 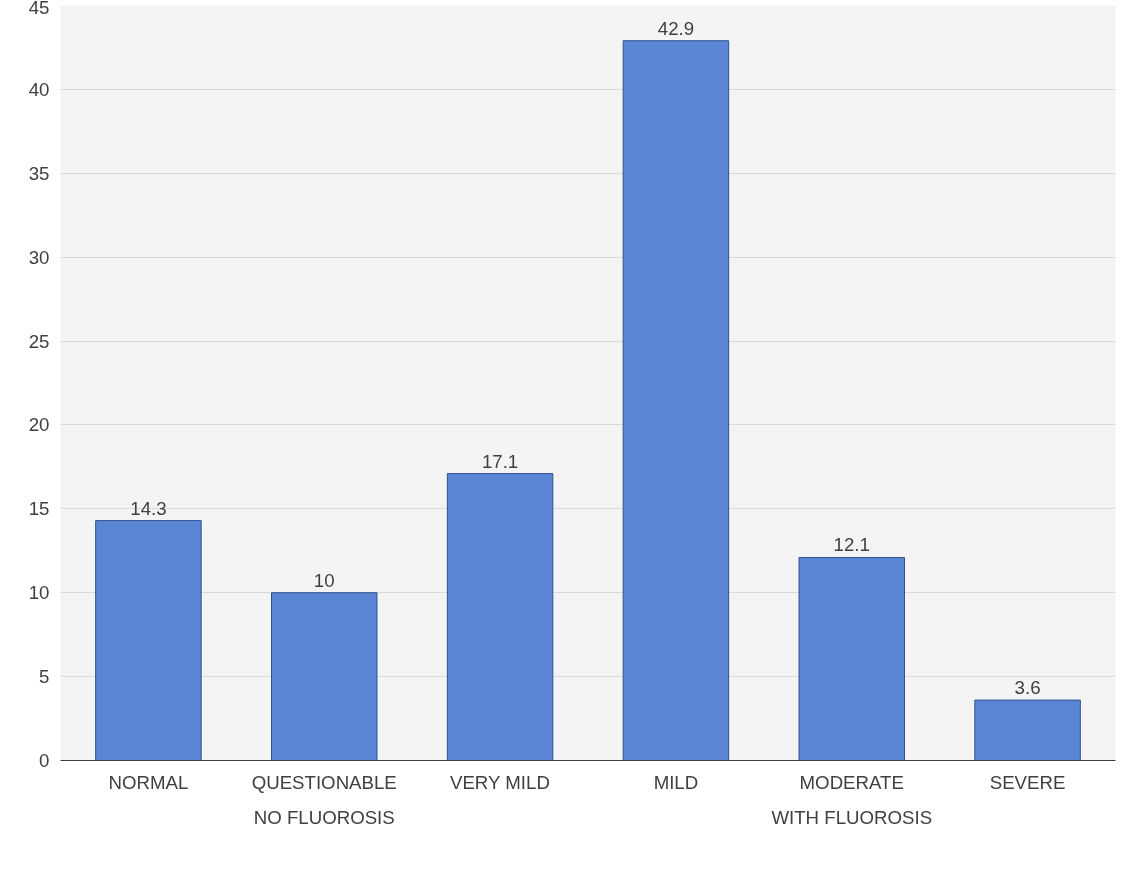 What do you see at coordinates (39, 89) in the screenshot?
I see `y-tick-label: 40` at bounding box center [39, 89].